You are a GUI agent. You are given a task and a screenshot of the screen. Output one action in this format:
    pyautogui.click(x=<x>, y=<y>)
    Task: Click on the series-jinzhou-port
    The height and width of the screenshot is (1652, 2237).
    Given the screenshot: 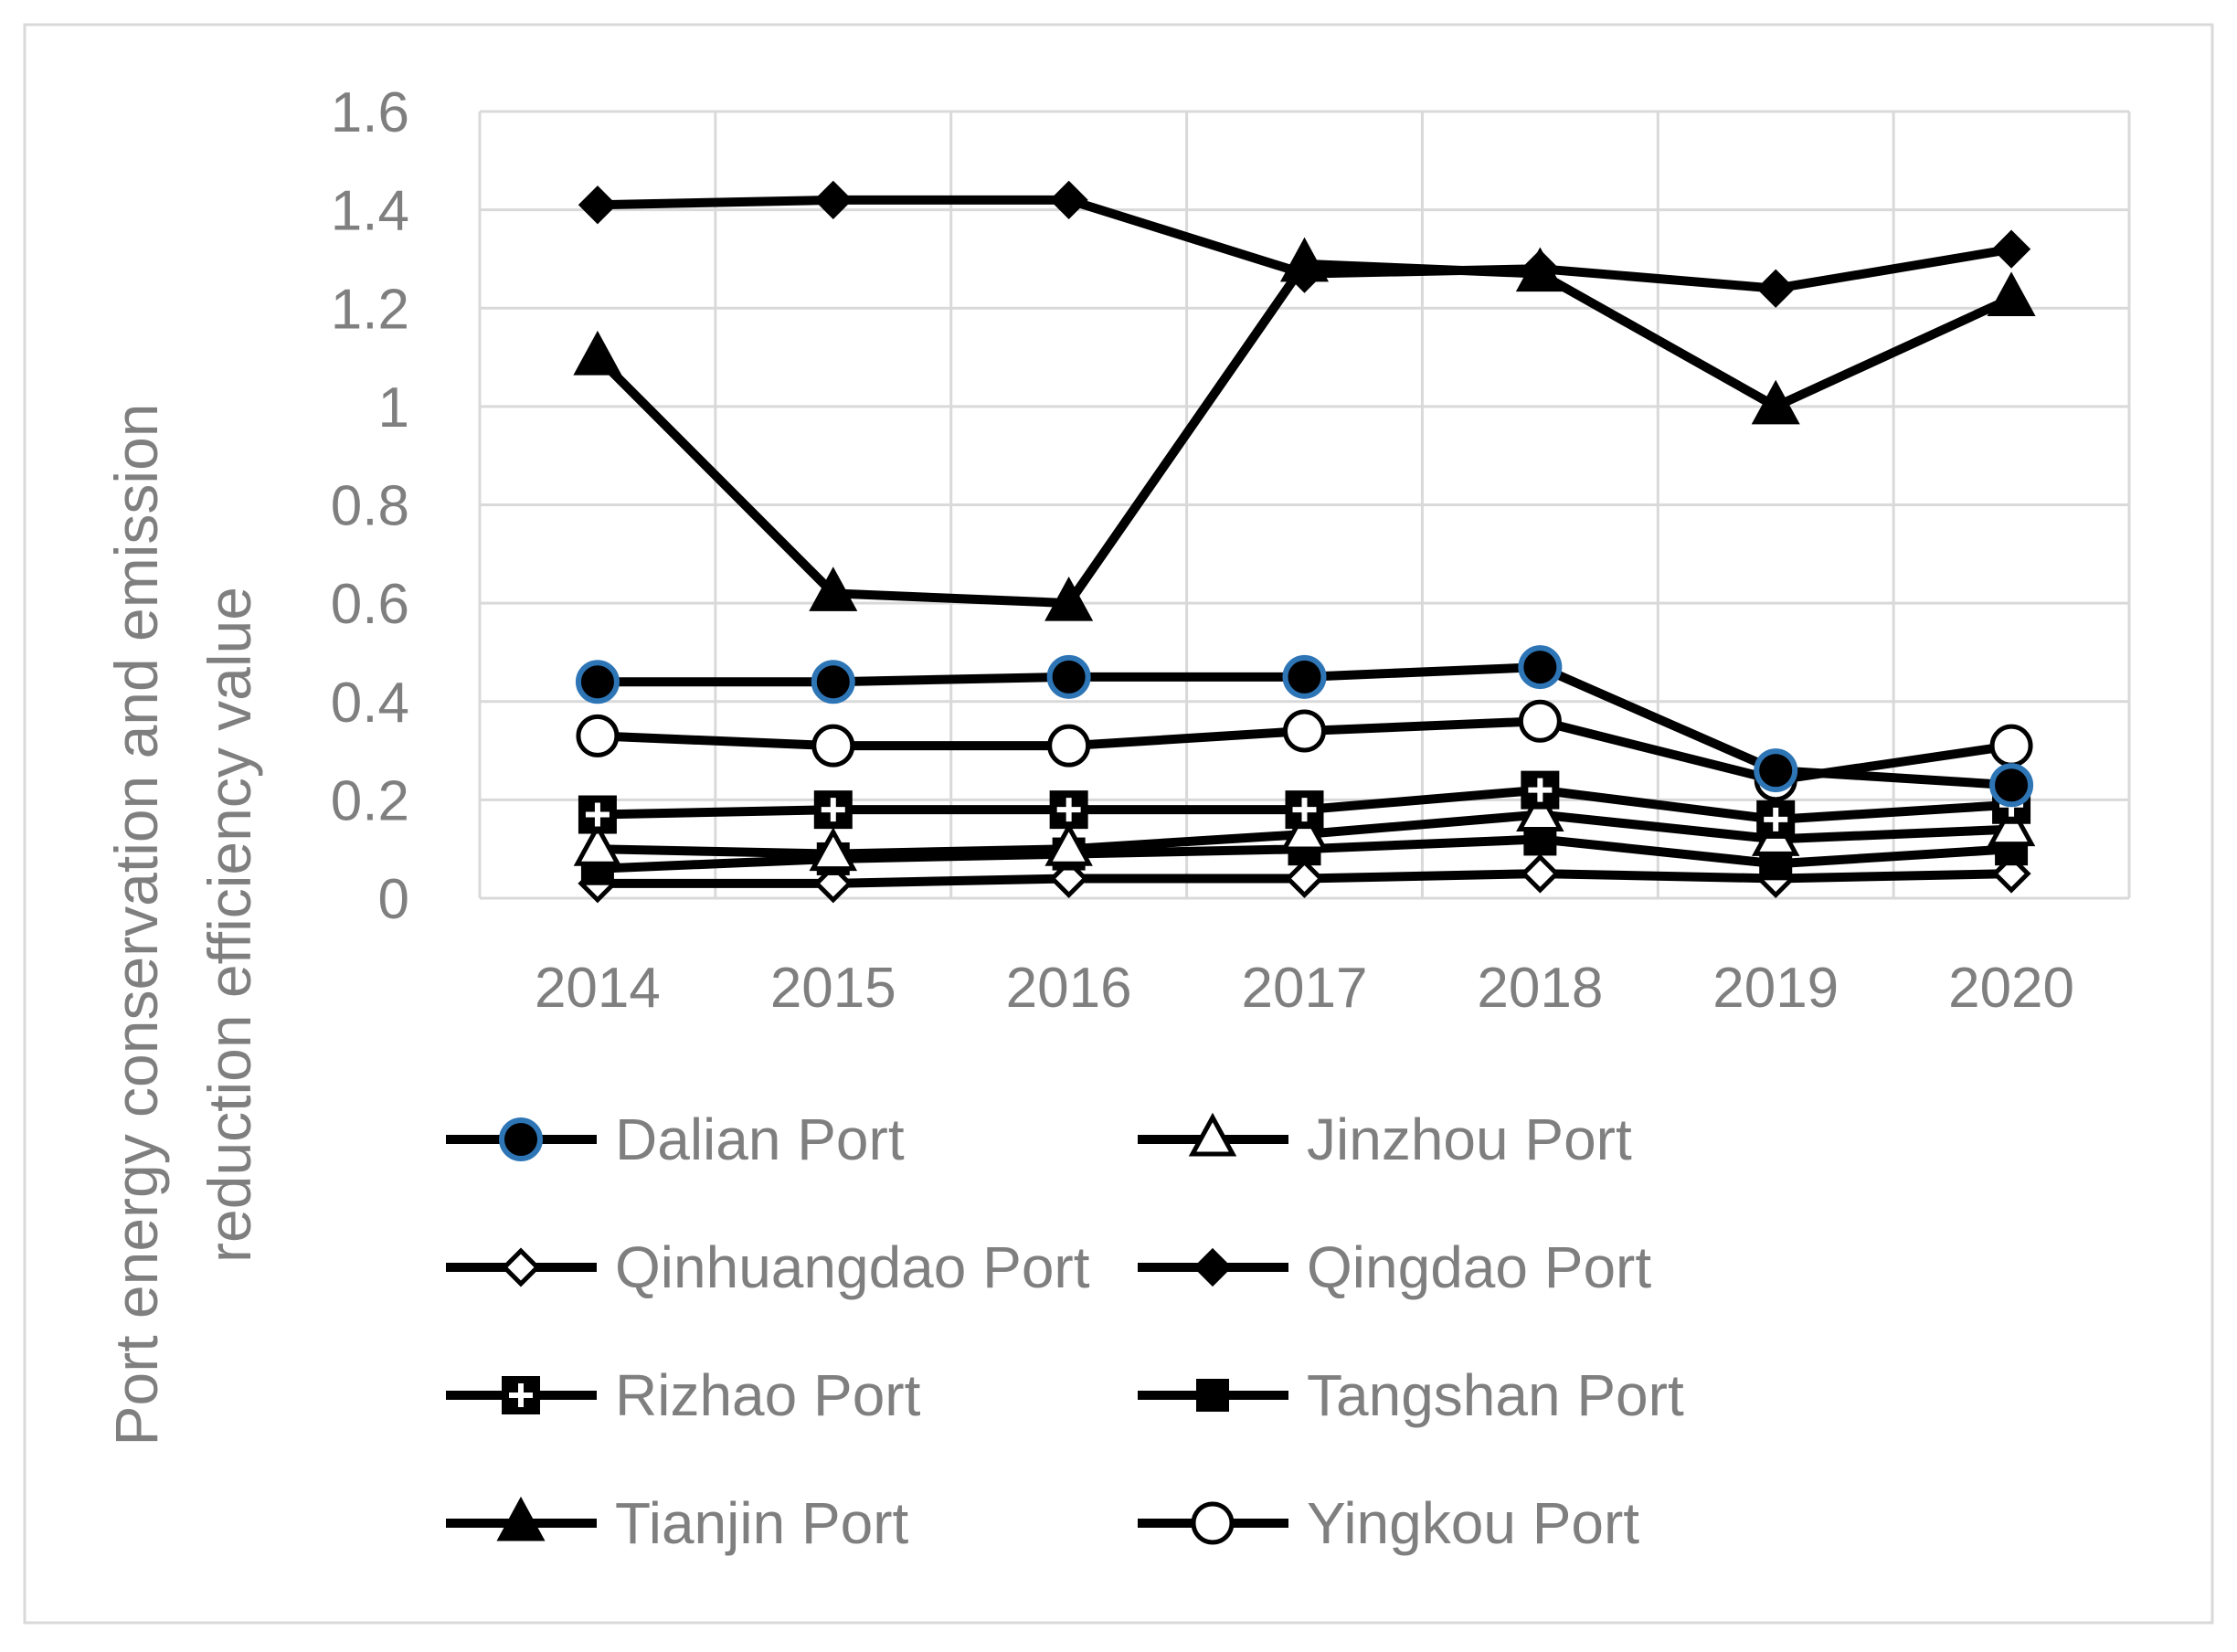 What is the action you would take?
    pyautogui.click(x=1304, y=830)
    